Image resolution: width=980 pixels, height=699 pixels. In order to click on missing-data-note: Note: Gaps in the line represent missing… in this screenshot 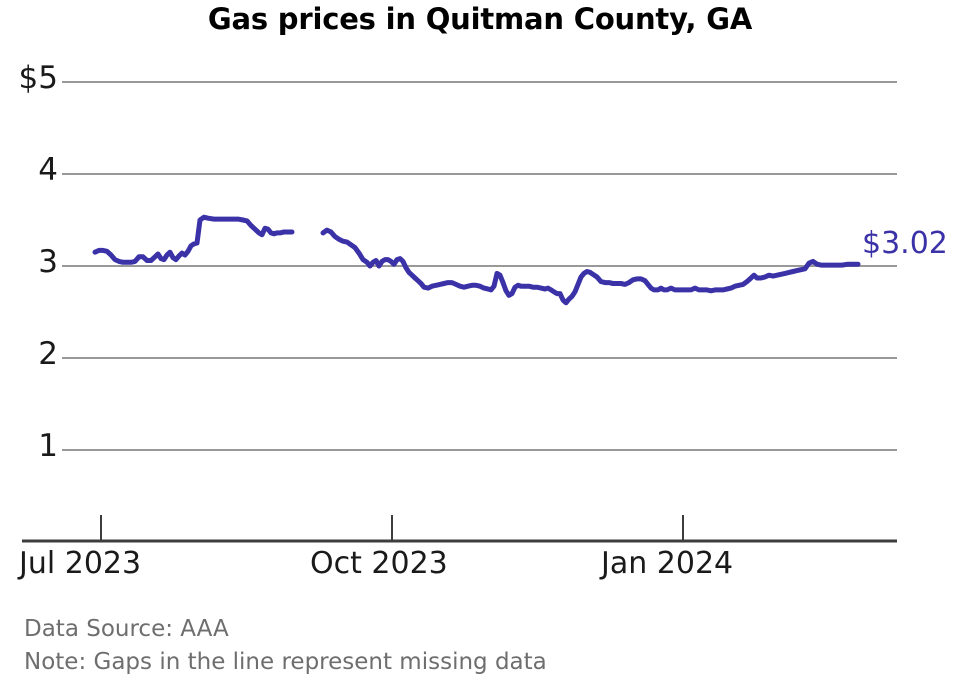, I will do `click(285, 662)`.